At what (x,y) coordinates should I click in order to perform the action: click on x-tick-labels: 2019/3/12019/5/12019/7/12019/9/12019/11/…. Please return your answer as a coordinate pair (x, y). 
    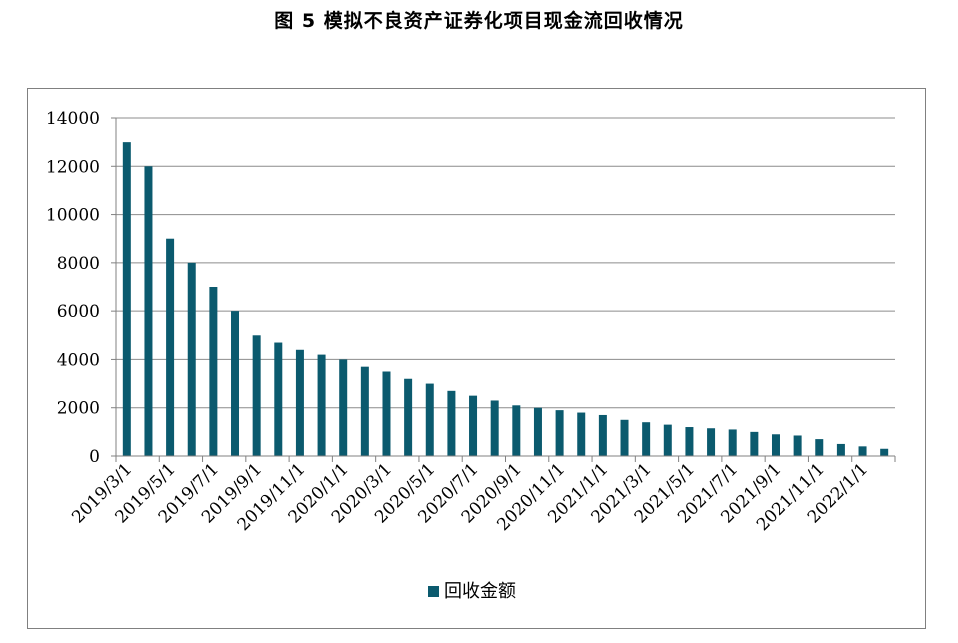
    Looking at the image, I should click on (470, 497).